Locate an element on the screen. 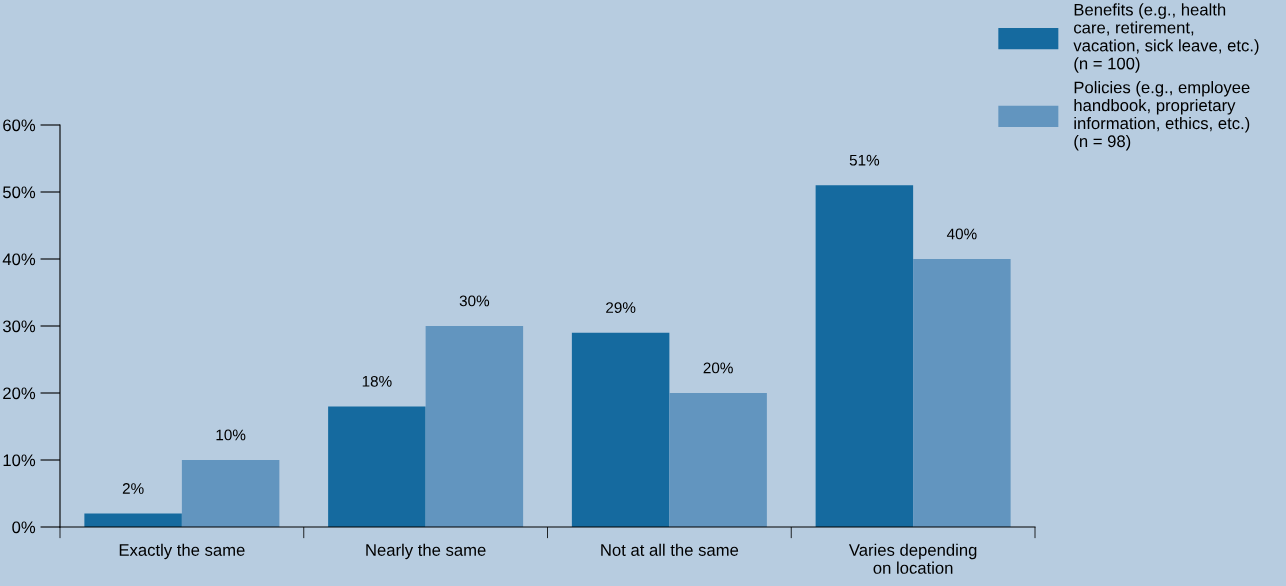  x-tick-label: Exactly the same is located at coordinates (182, 551).